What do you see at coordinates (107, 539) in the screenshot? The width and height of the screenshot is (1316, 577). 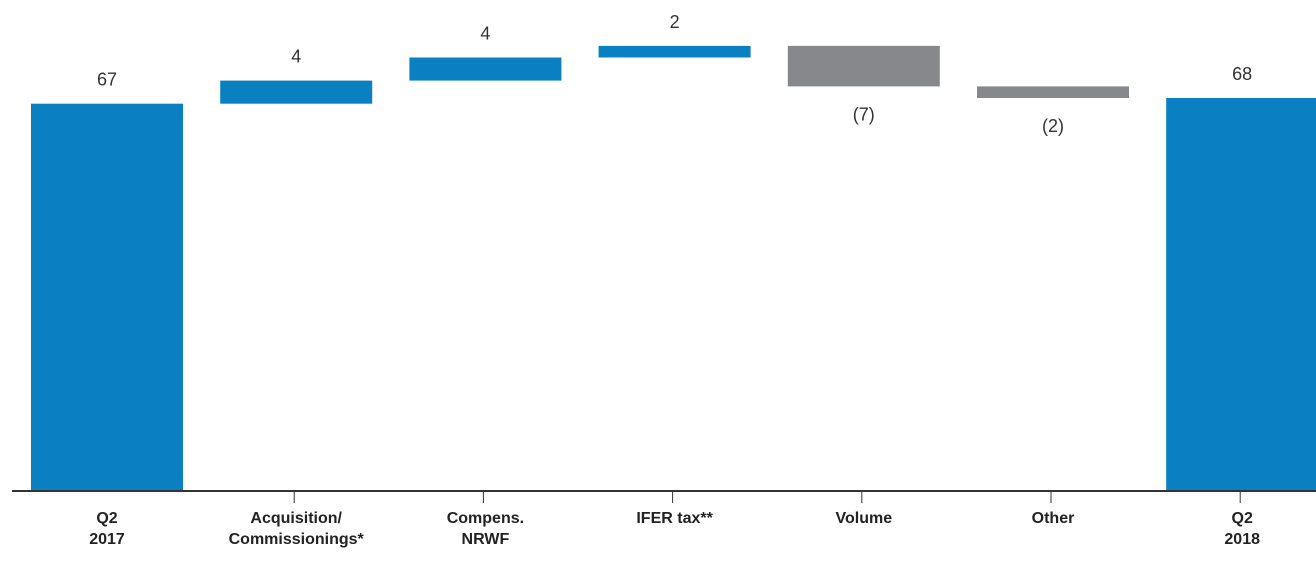 I see `category-label-1-line-2: 2017` at bounding box center [107, 539].